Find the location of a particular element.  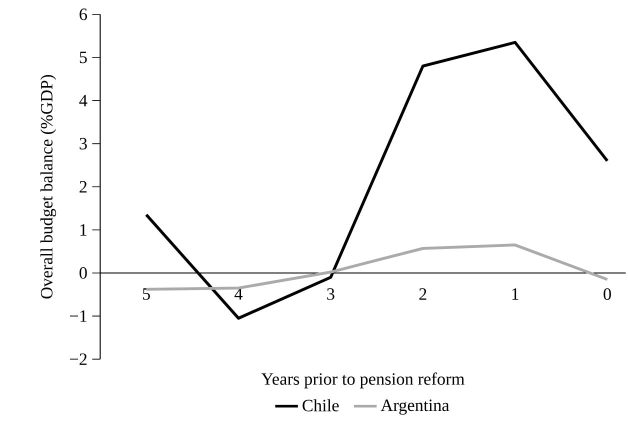

x-tick-label: 2 is located at coordinates (422, 294).